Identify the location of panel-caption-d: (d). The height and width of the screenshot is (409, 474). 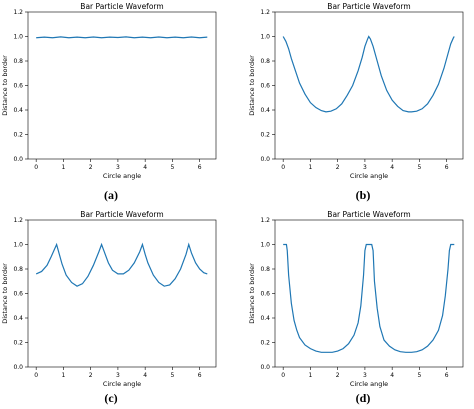
(363, 398).